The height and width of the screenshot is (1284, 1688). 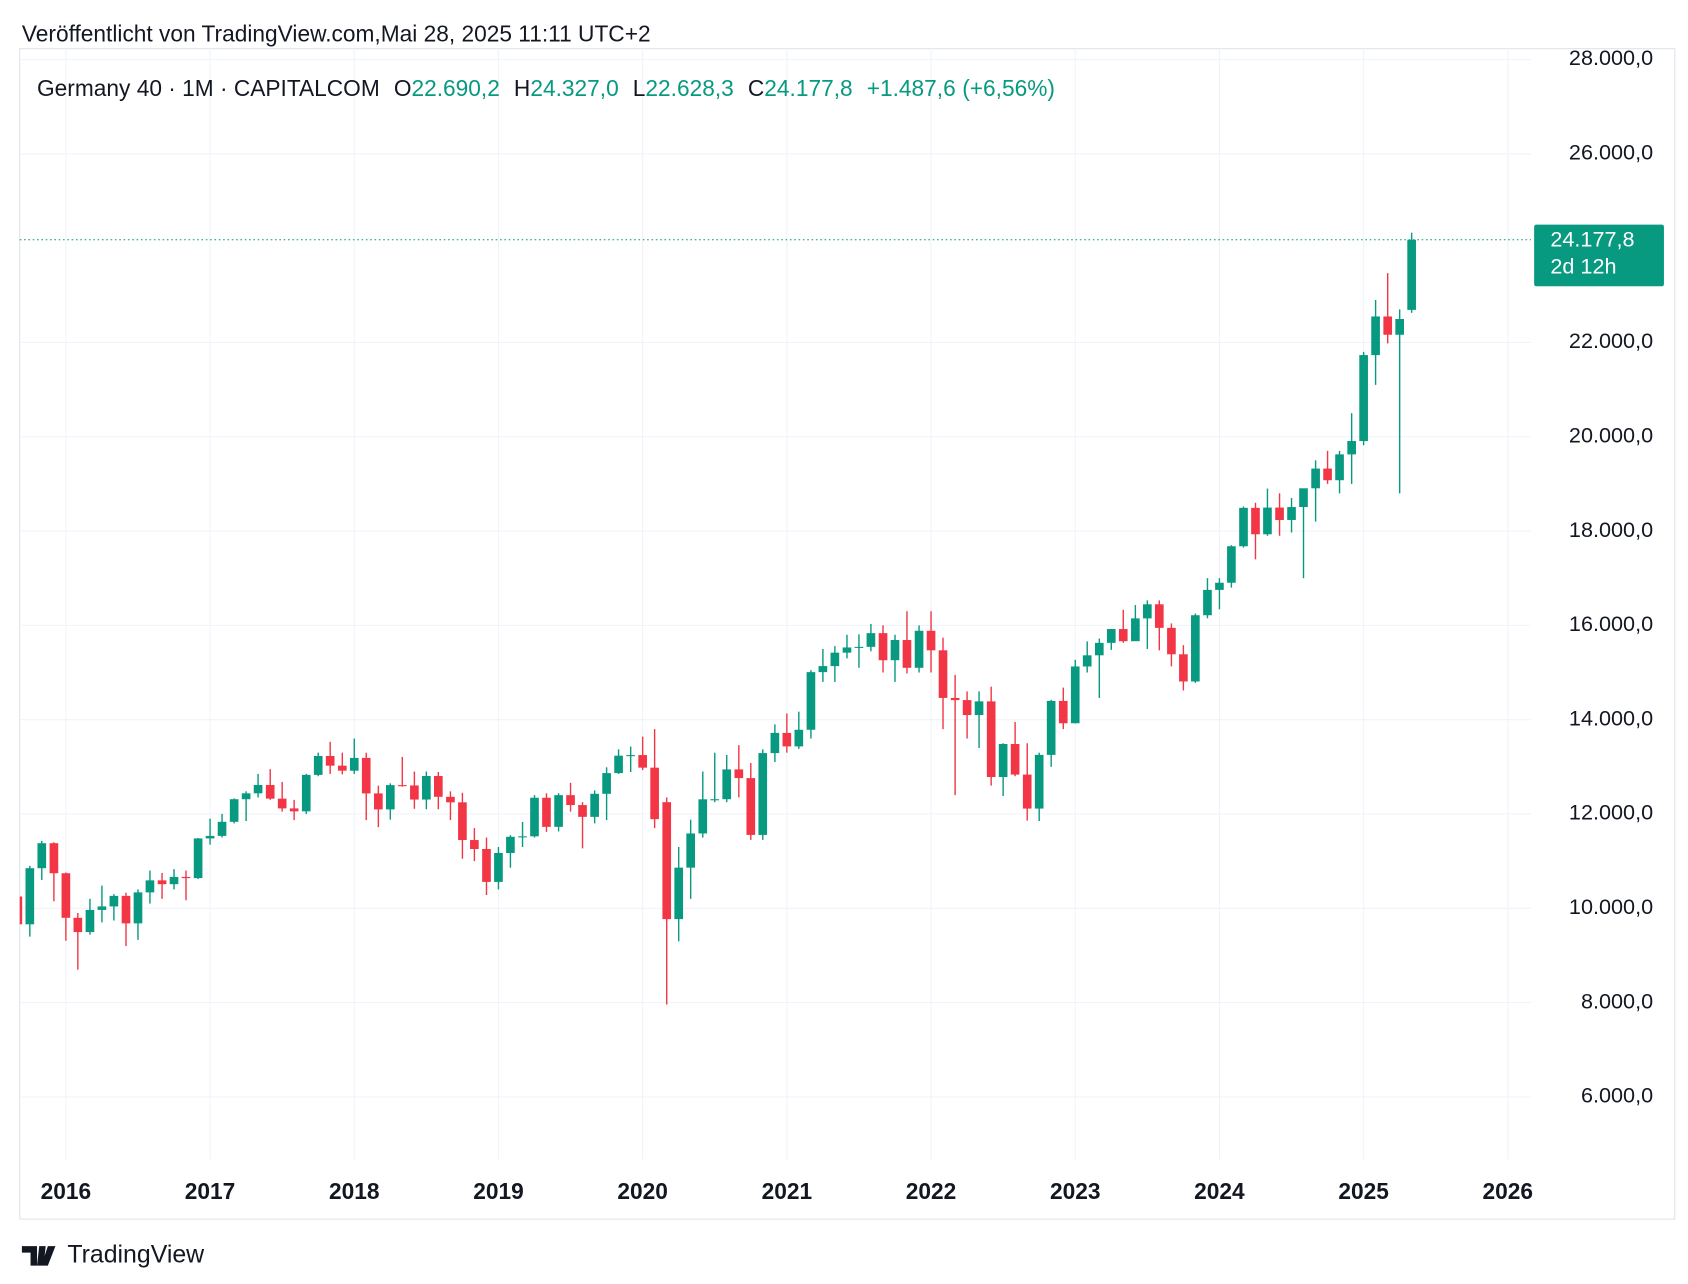 I want to click on ohlc-key: C, so click(x=756, y=88).